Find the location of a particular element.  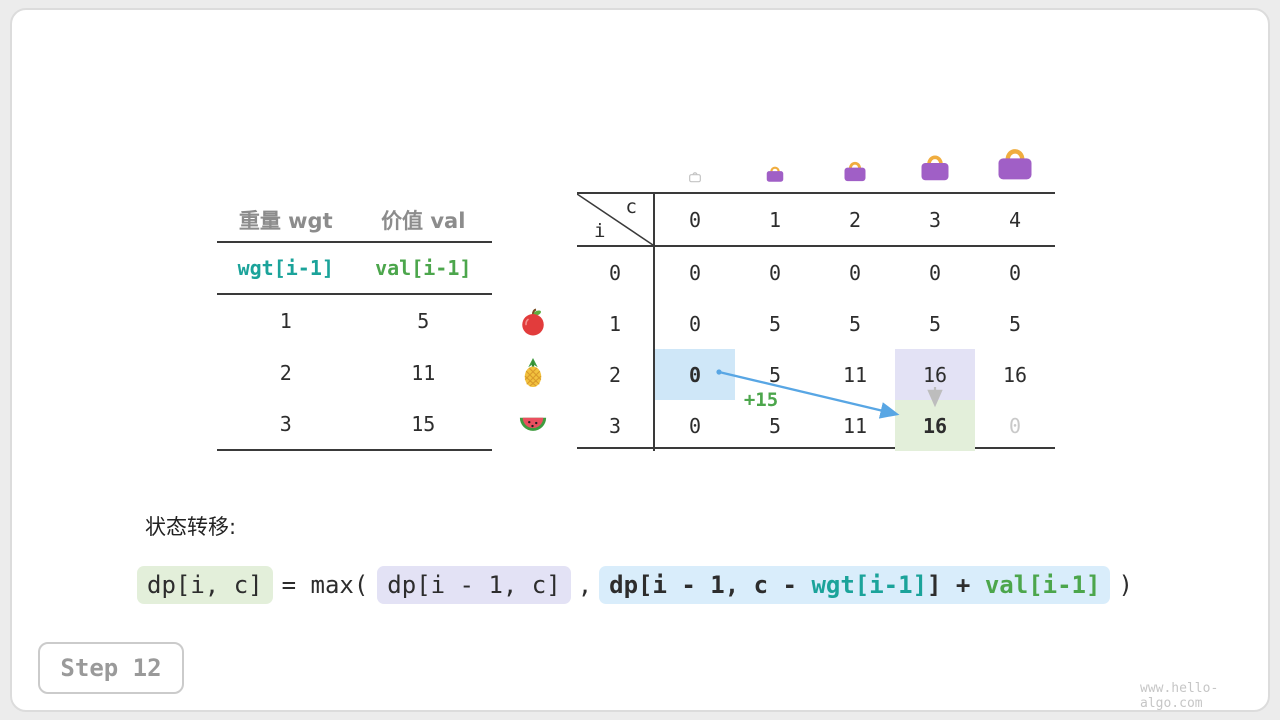

item-1-value: 5 is located at coordinates (423, 321).